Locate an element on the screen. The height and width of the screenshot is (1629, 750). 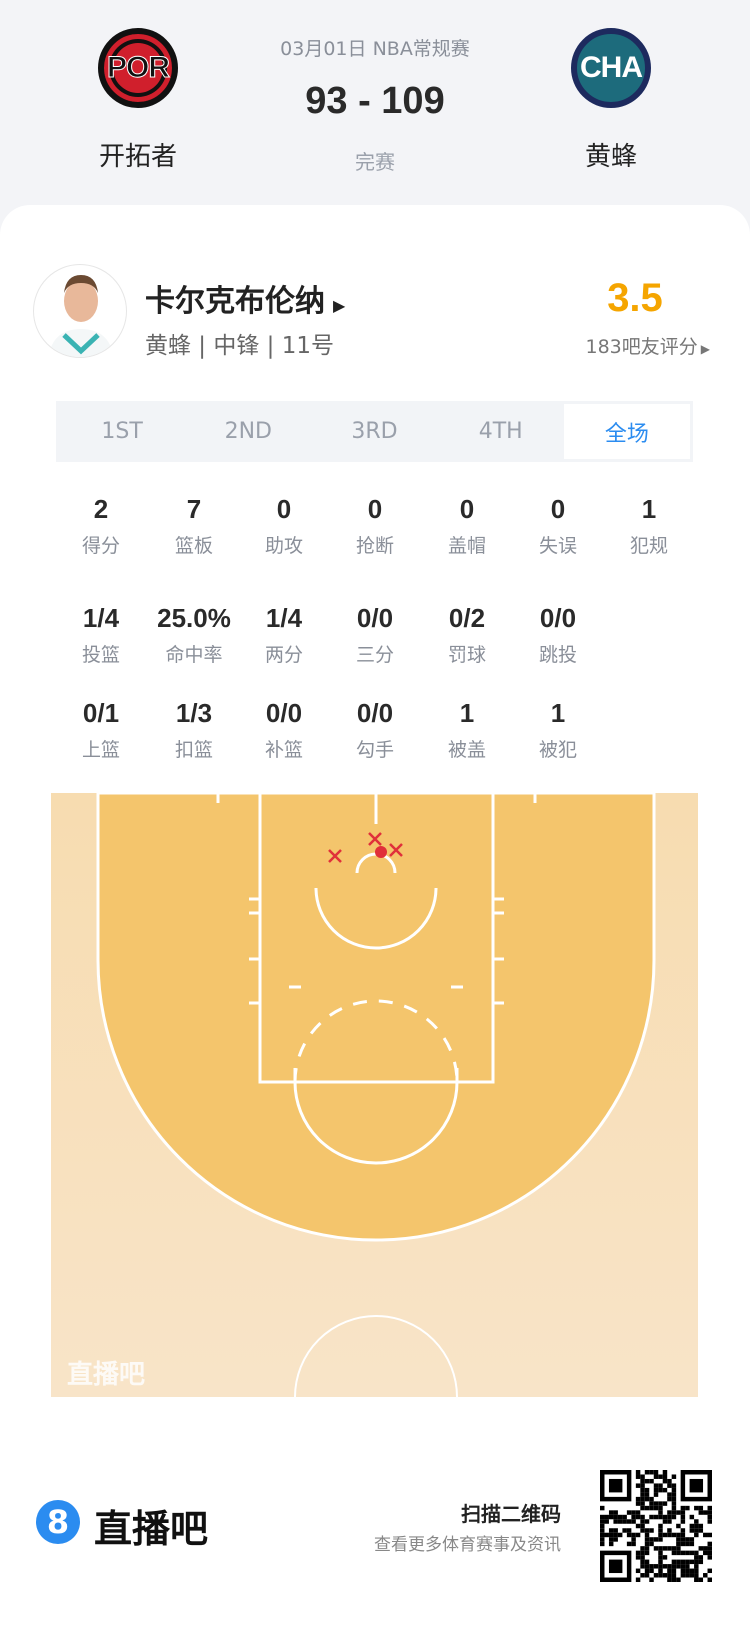
match-score: 93 - 109 is located at coordinates (375, 101).